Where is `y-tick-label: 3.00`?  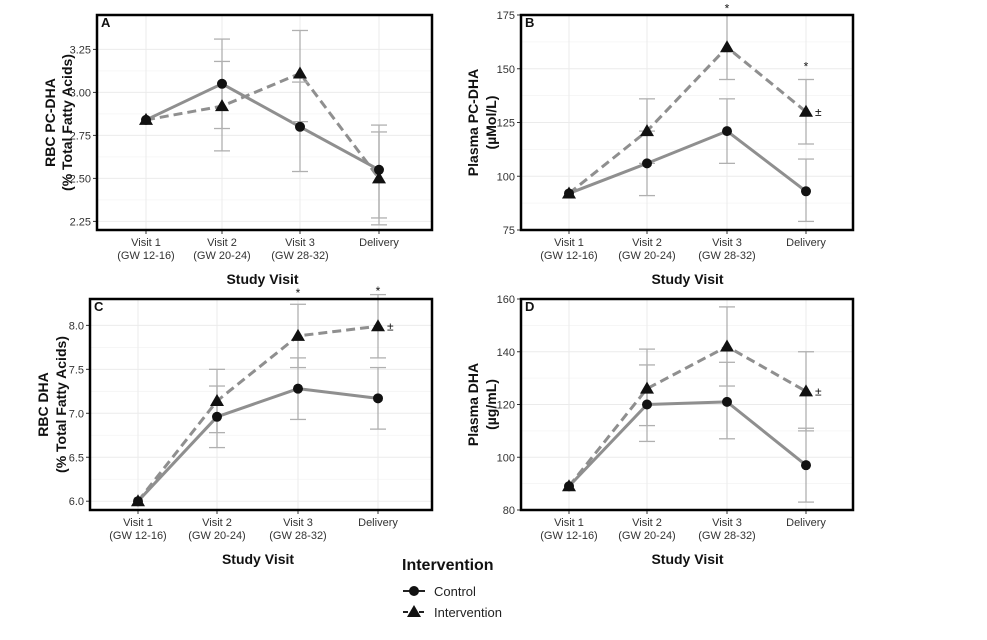 y-tick-label: 3.00 is located at coordinates (80, 93).